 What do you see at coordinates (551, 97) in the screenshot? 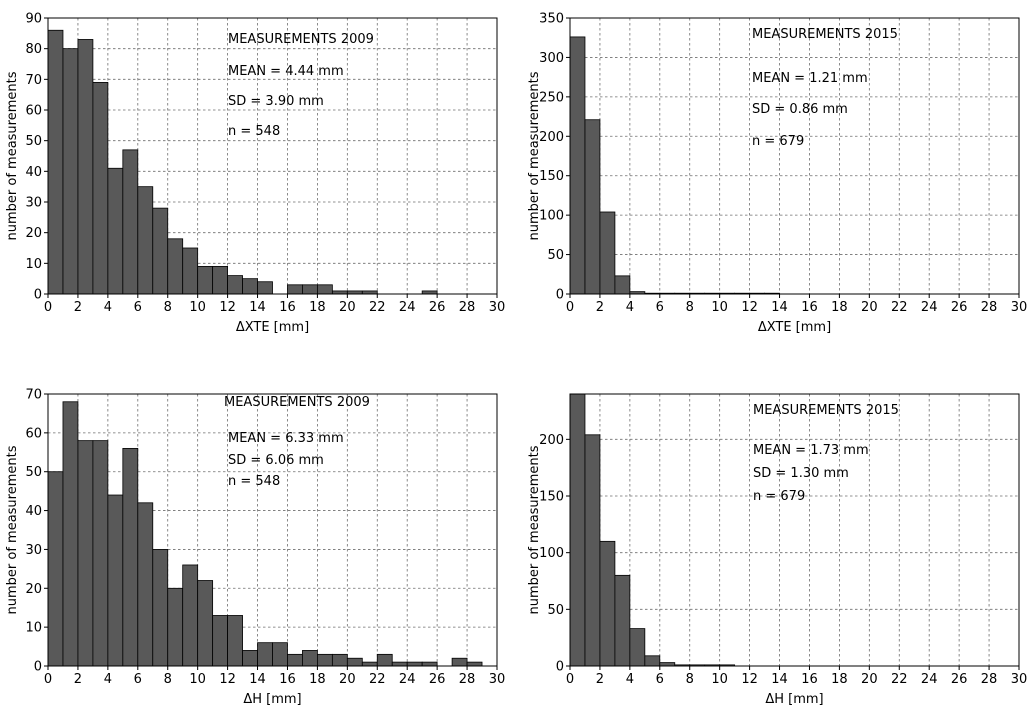
I see `y-tick-label: 250` at bounding box center [551, 97].